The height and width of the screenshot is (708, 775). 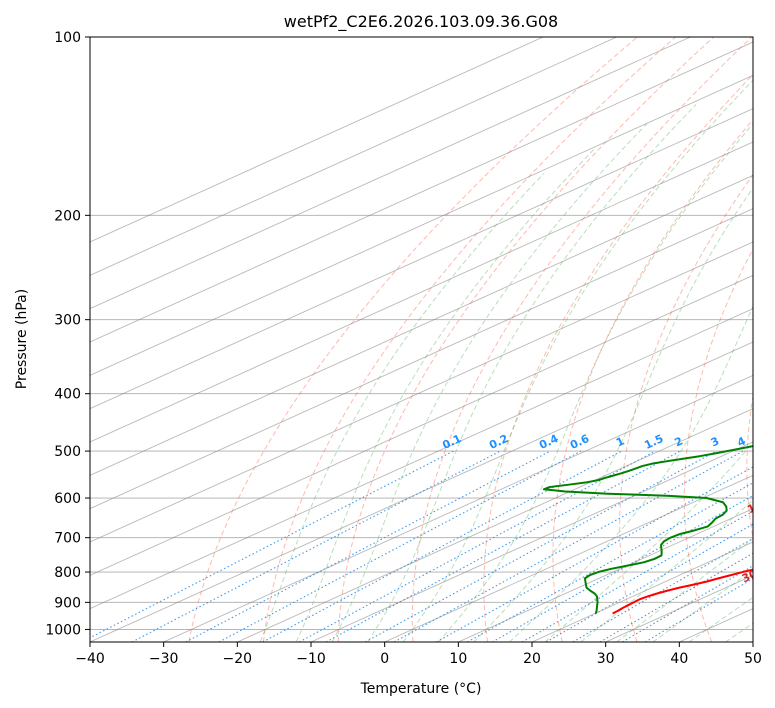 I want to click on x-tick-label: 10, so click(x=458, y=659).